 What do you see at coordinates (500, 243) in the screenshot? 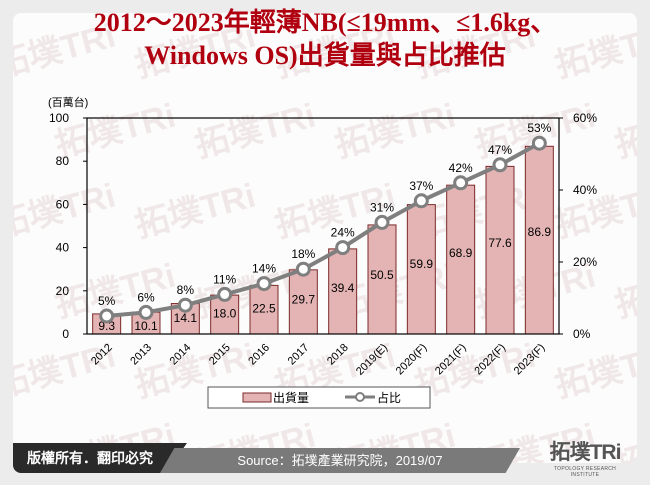
I see `bar-value-label: 77.6` at bounding box center [500, 243].